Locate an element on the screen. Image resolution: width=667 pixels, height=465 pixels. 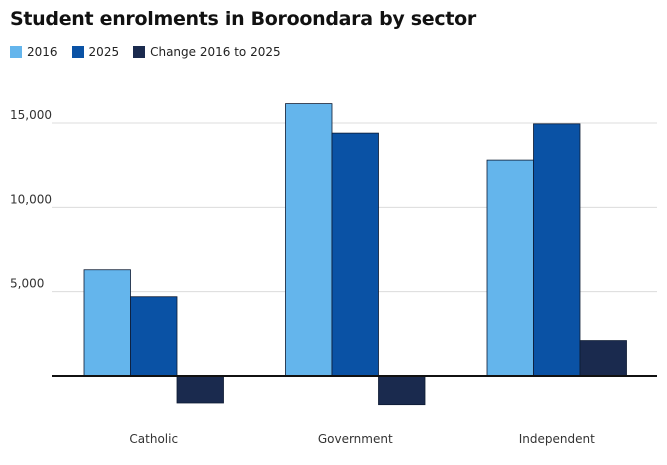
legend-label-2016: 2016 is located at coordinates (42, 52).